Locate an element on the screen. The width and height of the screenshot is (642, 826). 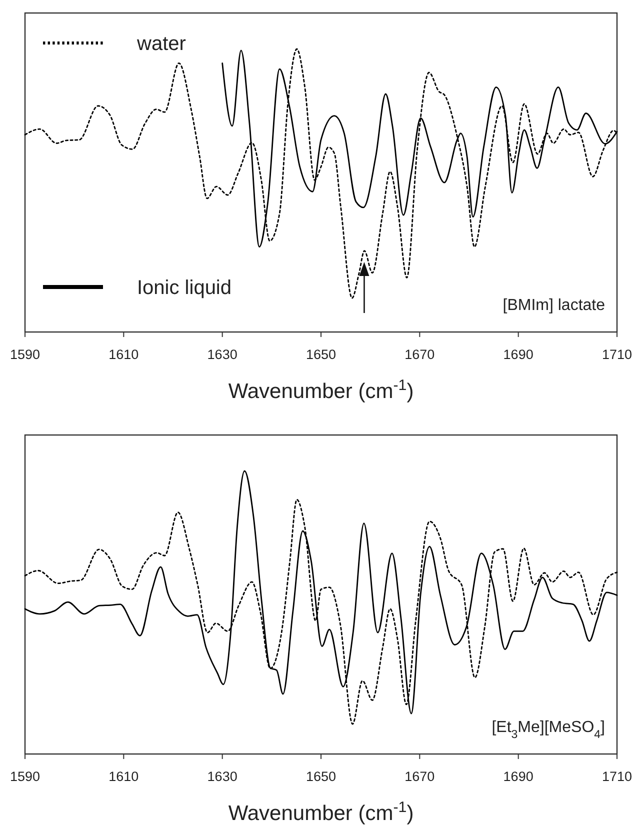
legend-label: water is located at coordinates (161, 44).